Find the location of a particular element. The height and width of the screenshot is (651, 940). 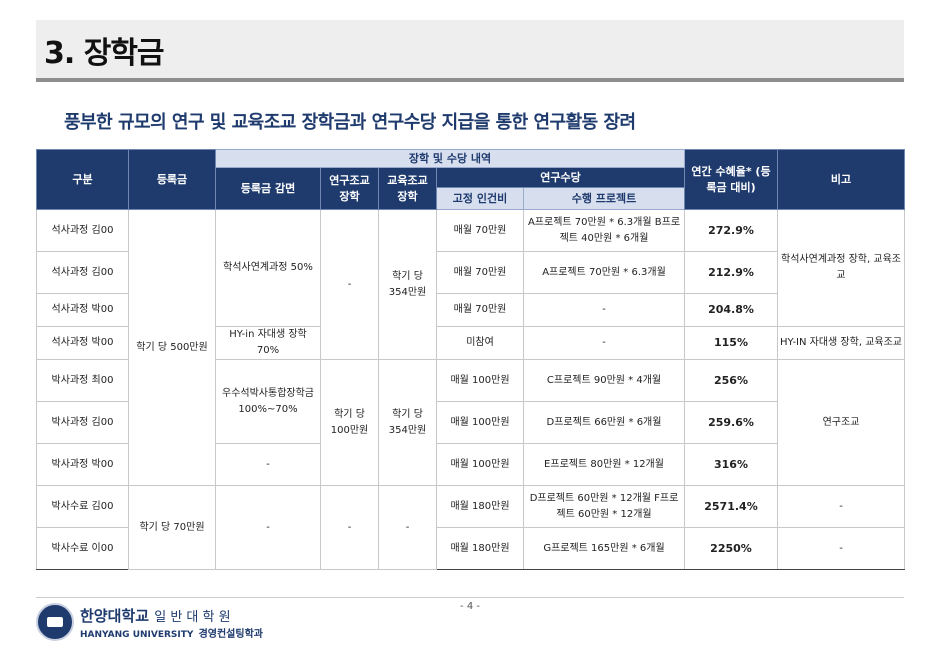

project-cell: C프로젝트 90만원 * 4개월 is located at coordinates (604, 380).